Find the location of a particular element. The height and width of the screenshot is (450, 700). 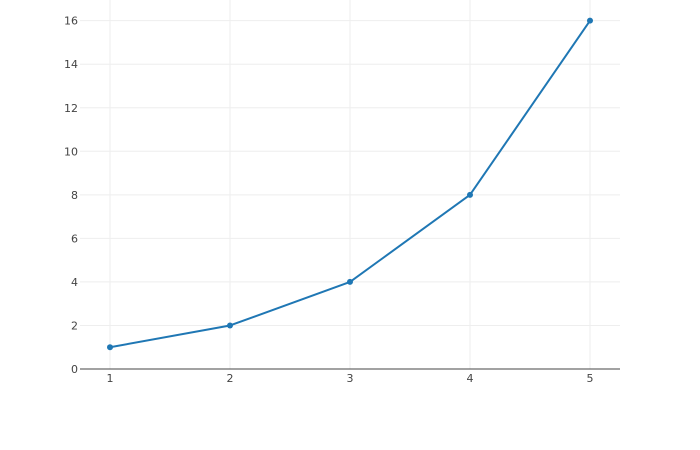

y-tick-label: 4 is located at coordinates (74, 282).